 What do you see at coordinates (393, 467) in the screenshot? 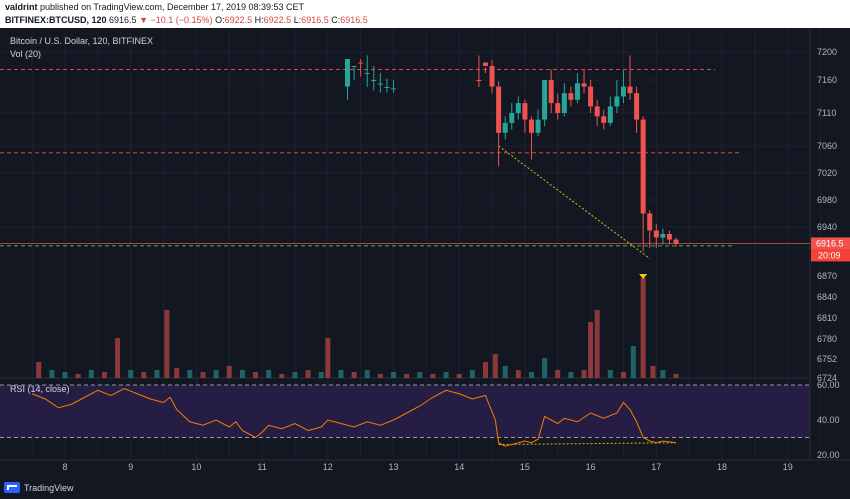
I see `time-tick-label: 13` at bounding box center [393, 467].